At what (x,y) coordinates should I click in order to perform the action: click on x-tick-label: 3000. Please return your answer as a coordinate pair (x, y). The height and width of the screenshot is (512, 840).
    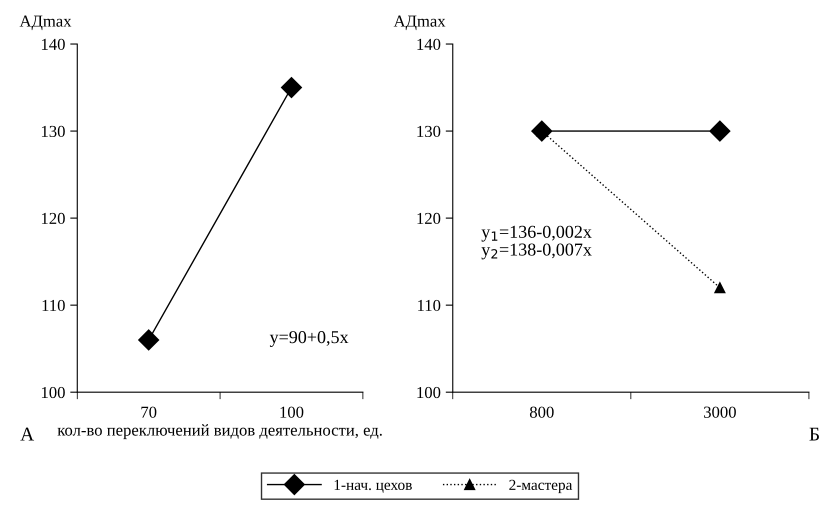
    Looking at the image, I should click on (720, 412).